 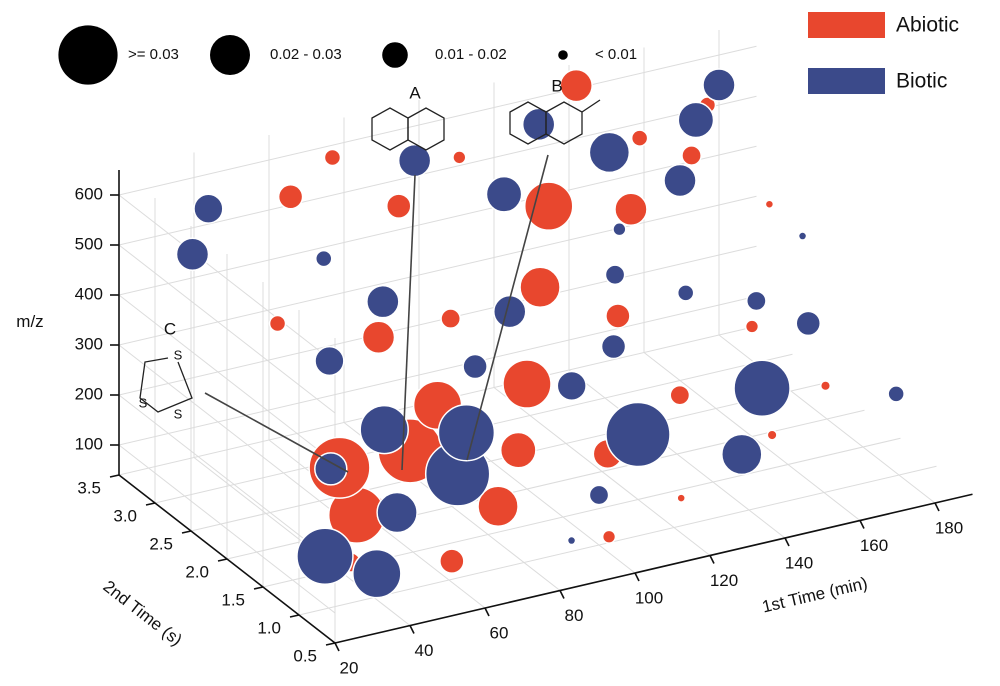 I want to click on size-legend-label: 0.01 - 0.02, so click(x=471, y=54).